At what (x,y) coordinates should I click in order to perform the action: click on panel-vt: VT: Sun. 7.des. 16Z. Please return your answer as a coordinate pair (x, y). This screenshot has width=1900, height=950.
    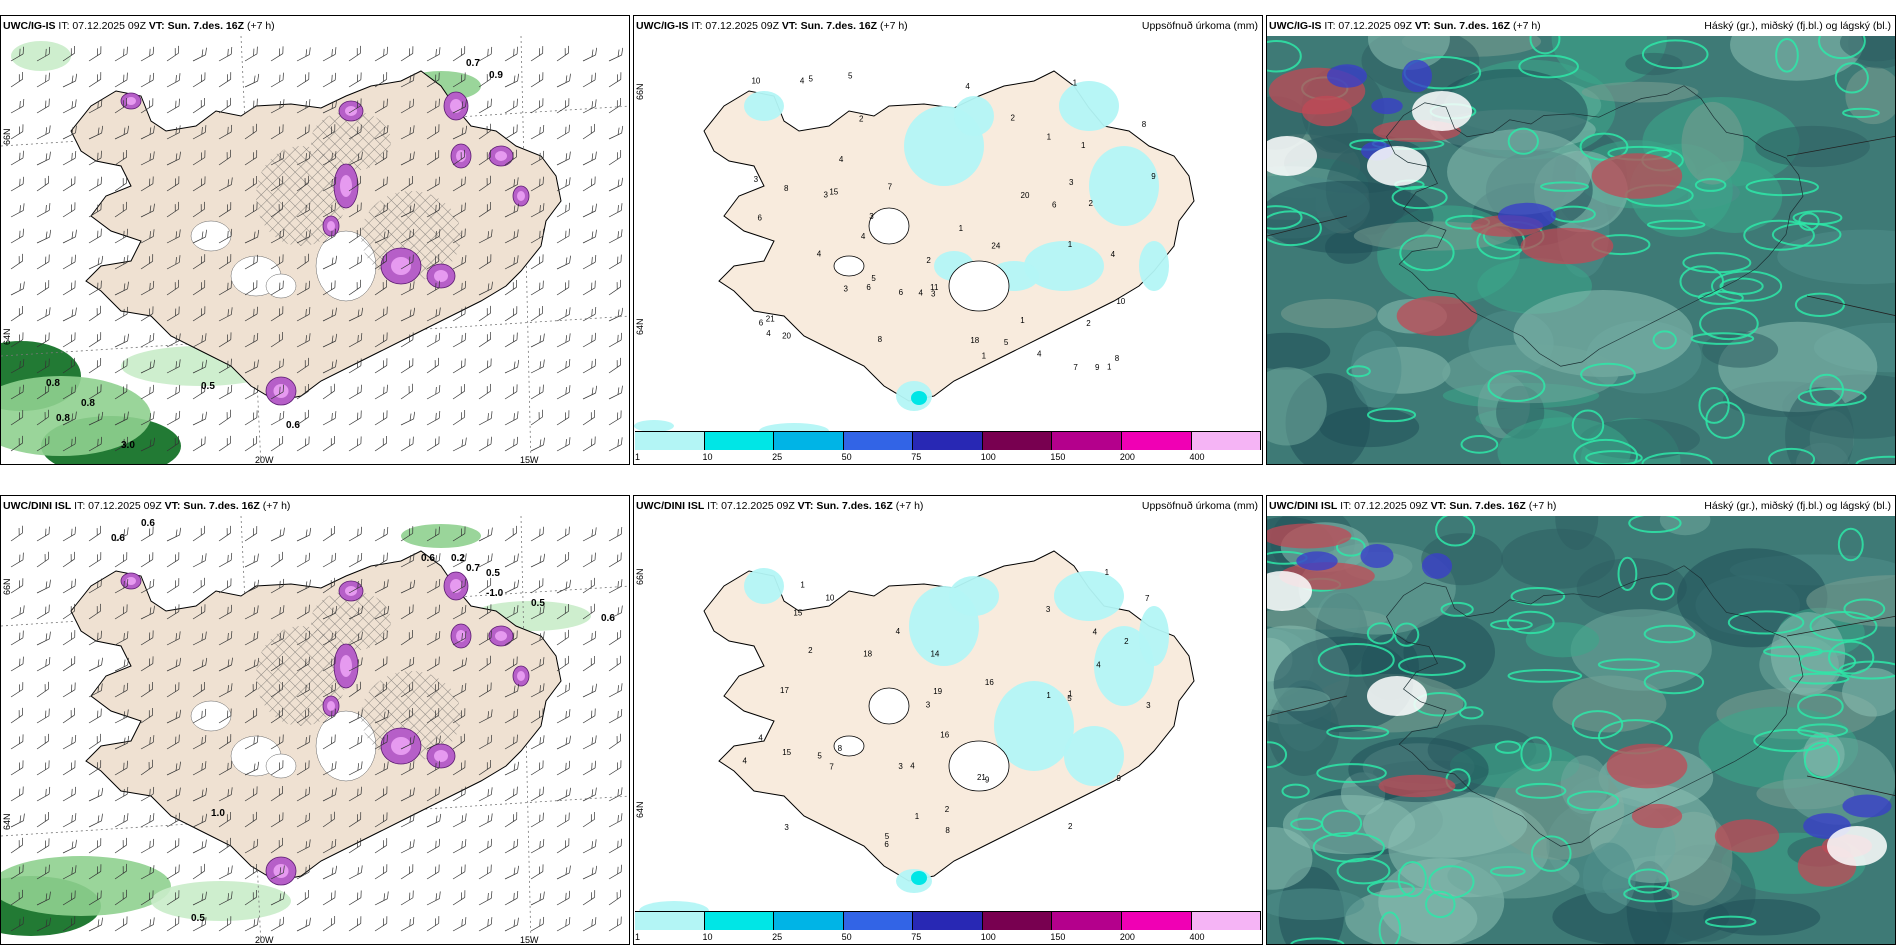
    Looking at the image, I should click on (845, 506).